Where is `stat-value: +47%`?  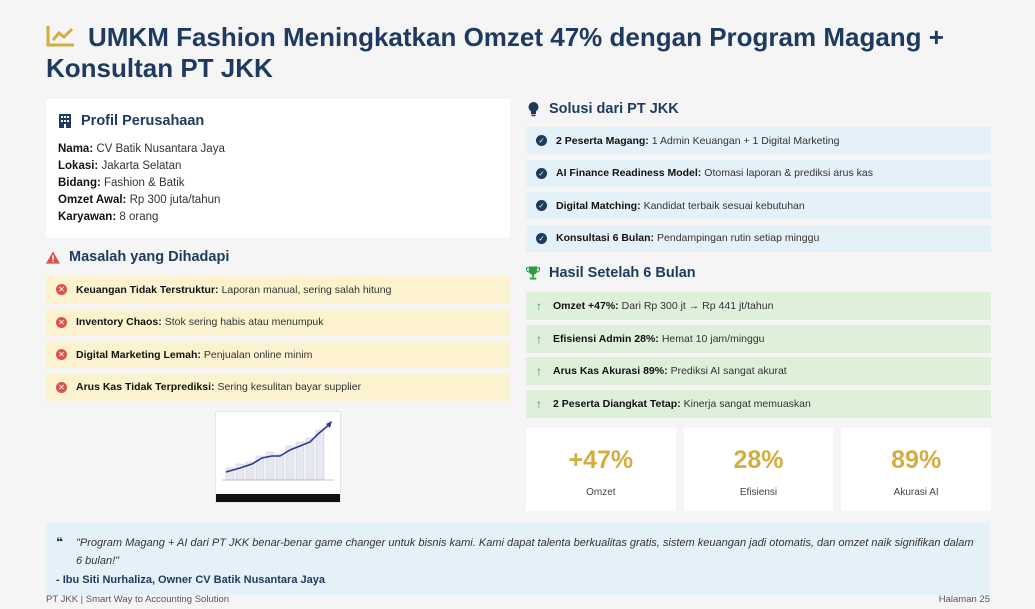 stat-value: +47% is located at coordinates (601, 460).